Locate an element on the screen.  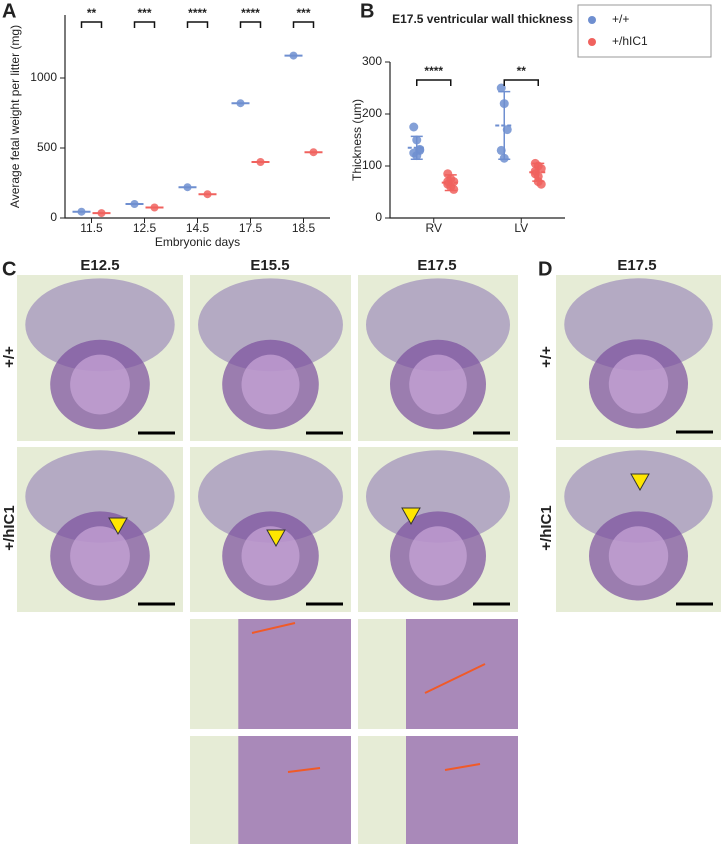
panel-label: C is located at coordinates (9, 269).